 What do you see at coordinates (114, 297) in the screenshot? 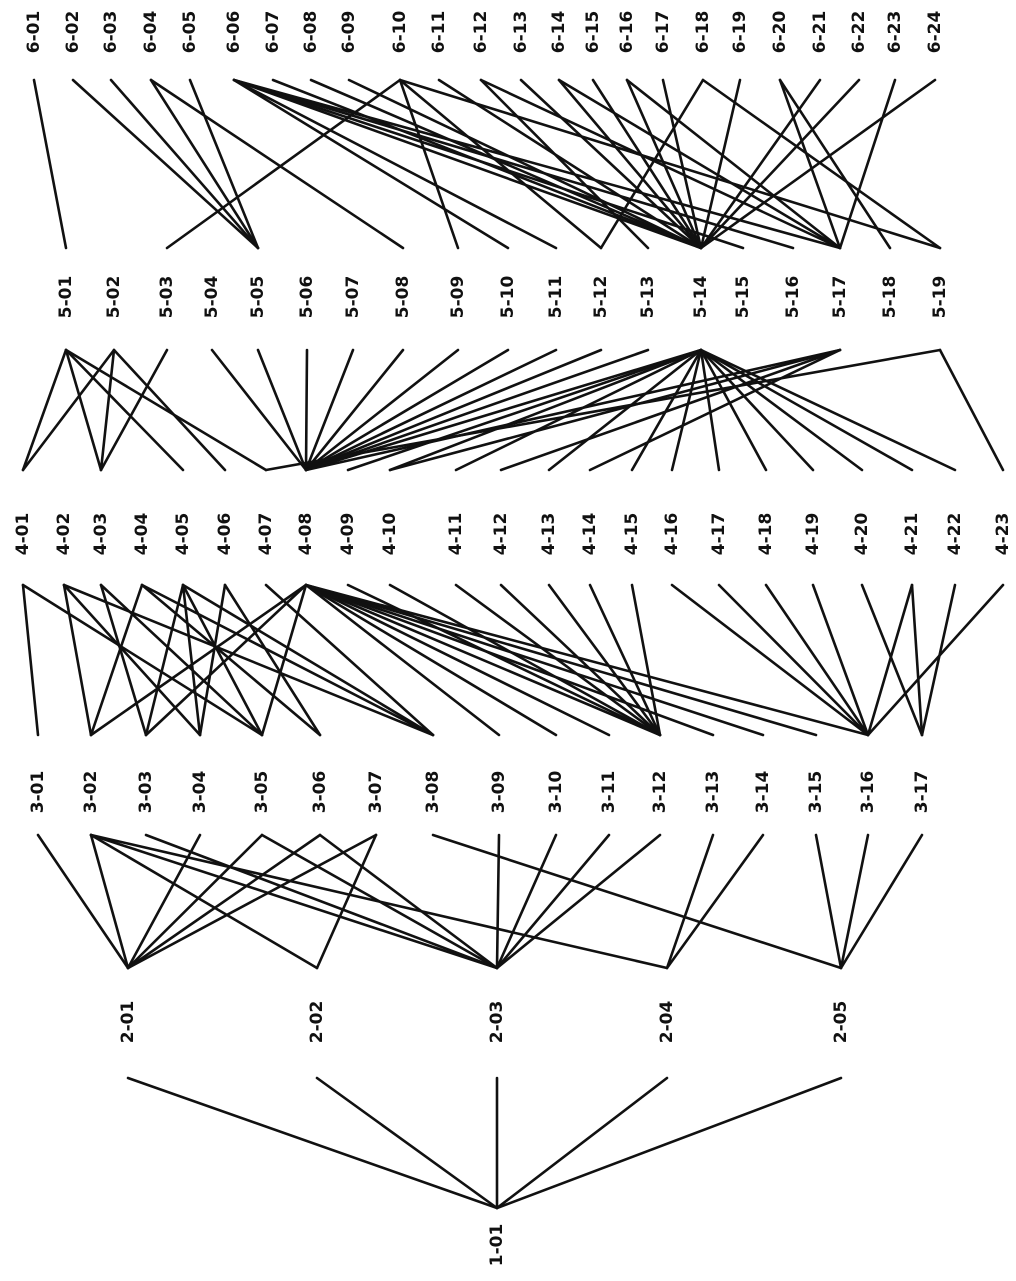
I see `node-label-5-02: 5-02` at bounding box center [114, 297].